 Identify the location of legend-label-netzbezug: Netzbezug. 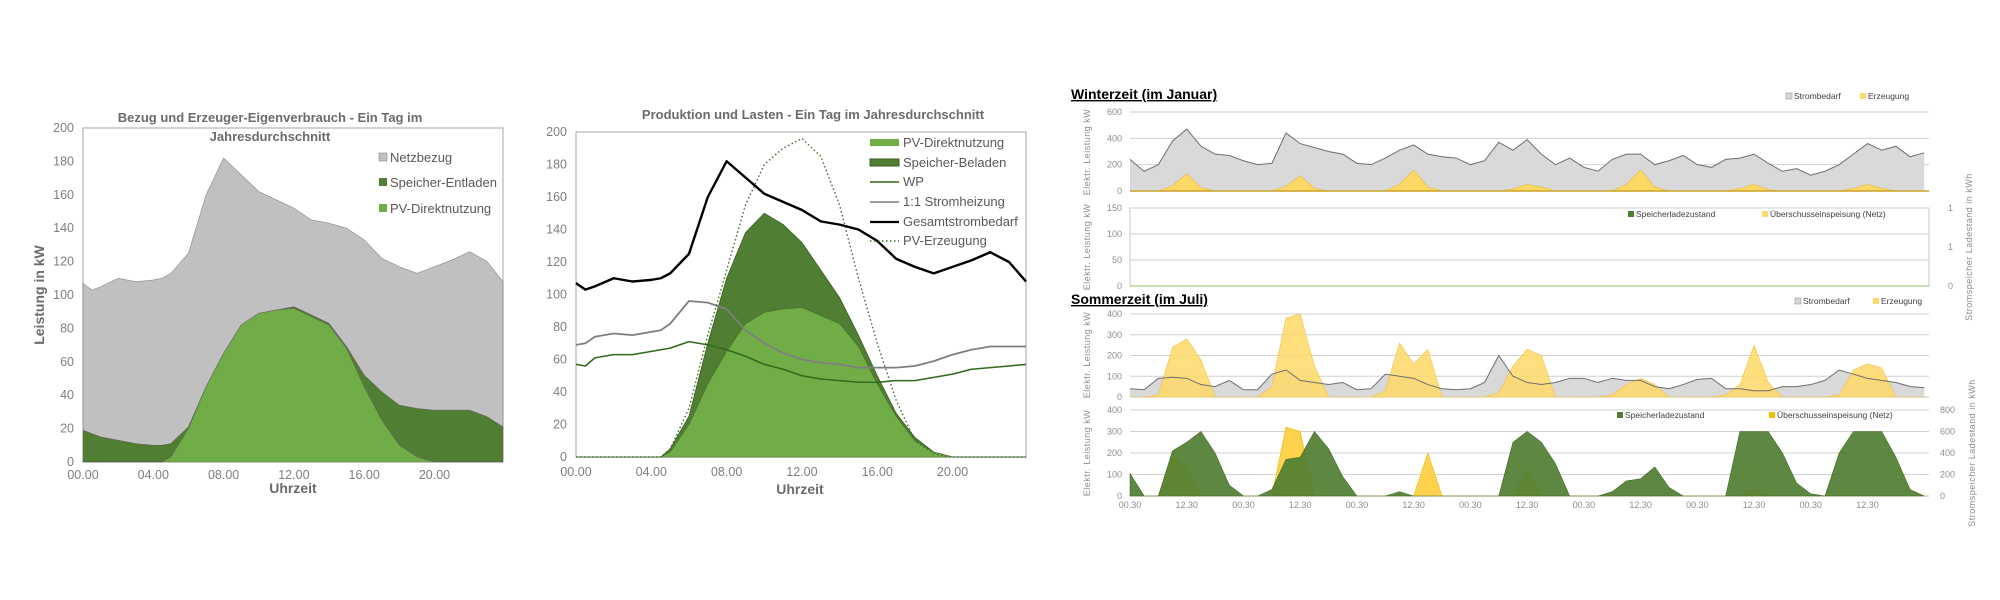
(421, 157).